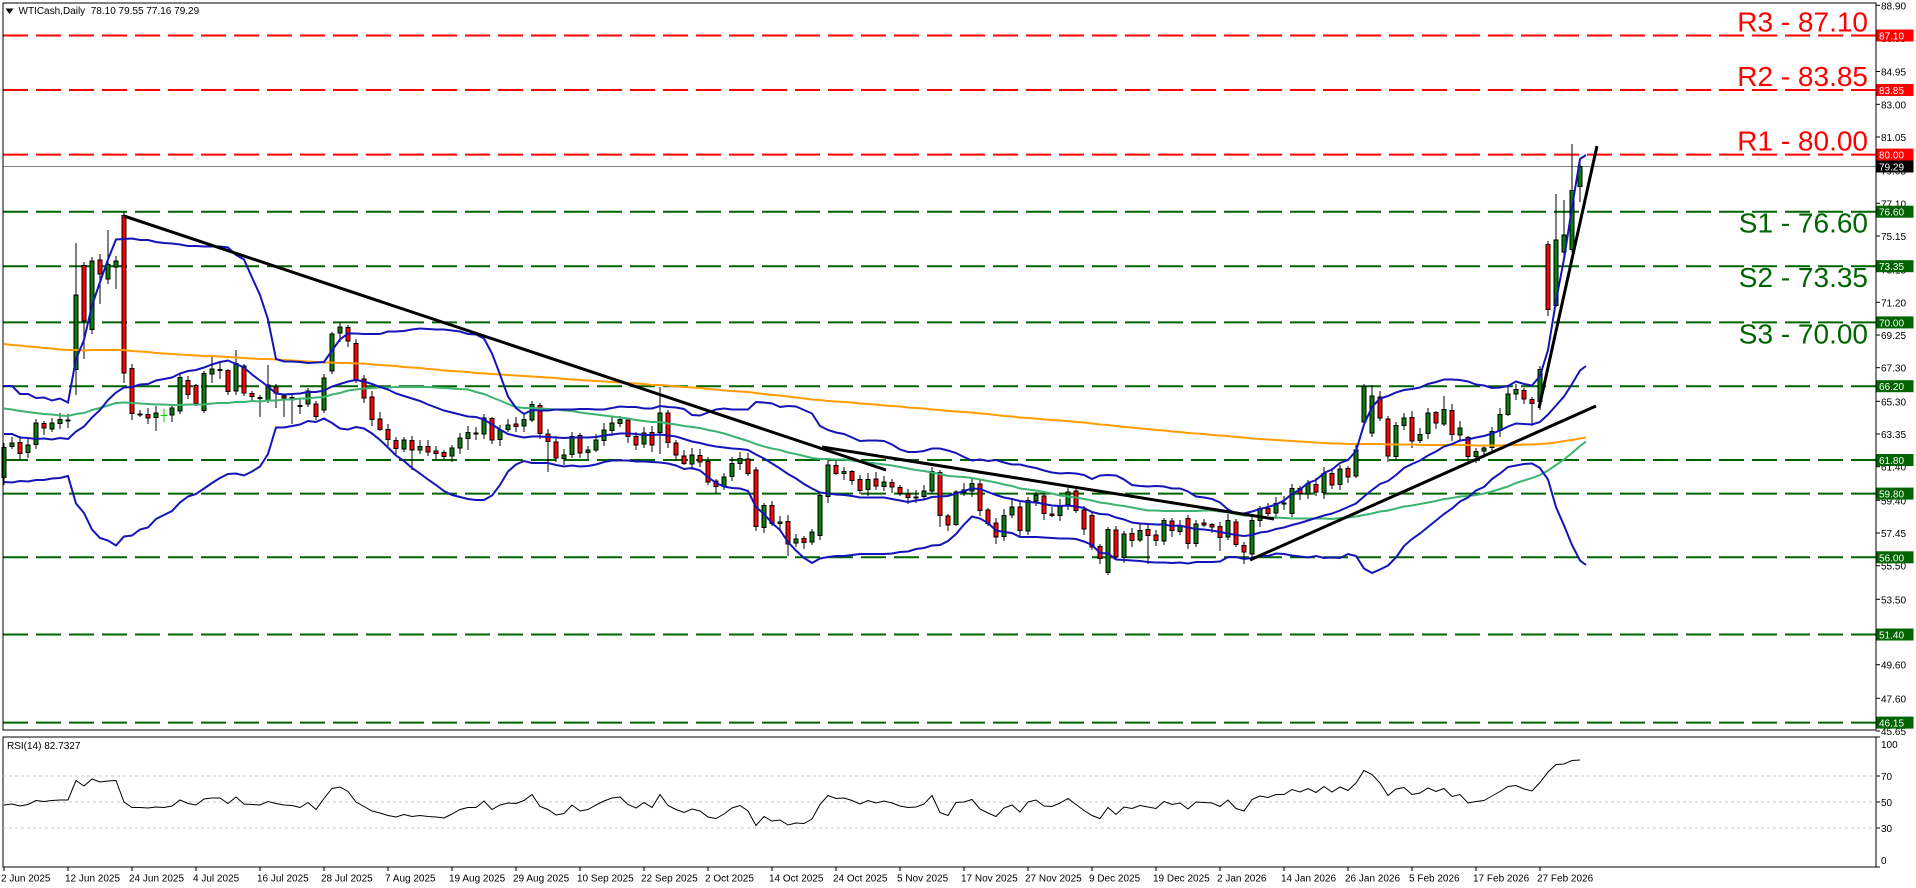 The width and height of the screenshot is (1916, 888). Describe the element at coordinates (1891, 267) in the screenshot. I see `svg-text: 73.35` at that location.